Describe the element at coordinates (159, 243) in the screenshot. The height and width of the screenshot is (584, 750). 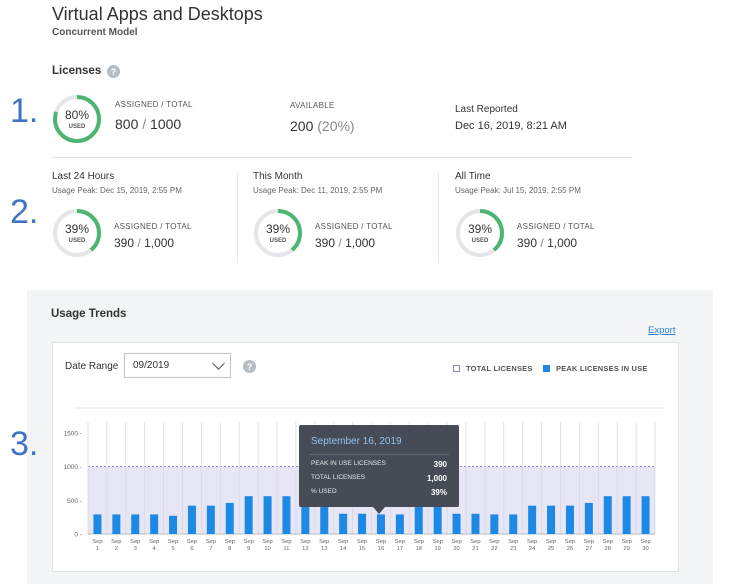
I see `total-count: 1,000` at that location.